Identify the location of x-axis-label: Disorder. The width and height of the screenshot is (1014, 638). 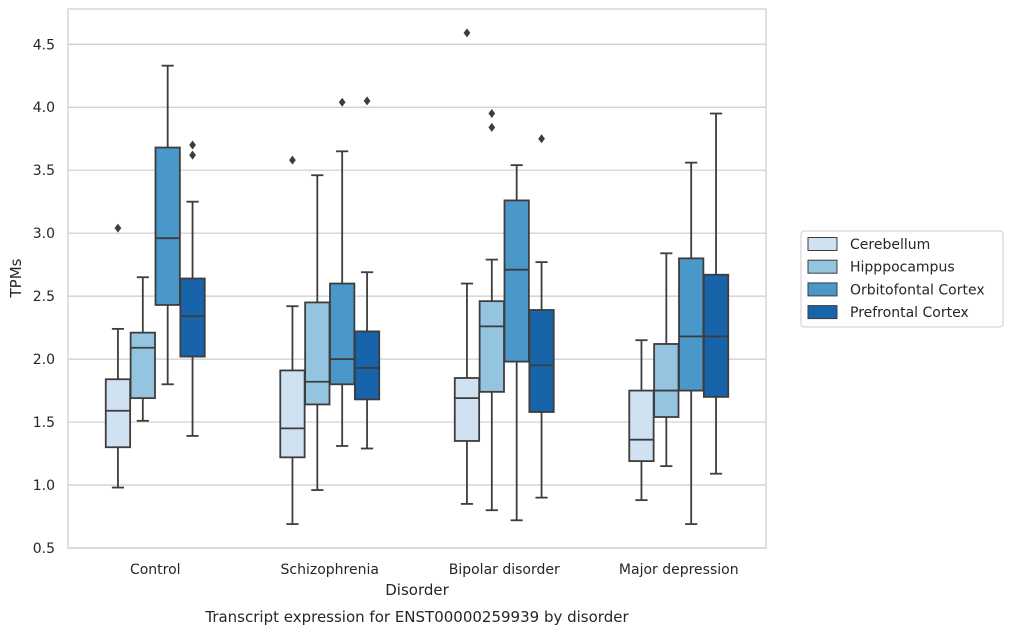
(417, 590).